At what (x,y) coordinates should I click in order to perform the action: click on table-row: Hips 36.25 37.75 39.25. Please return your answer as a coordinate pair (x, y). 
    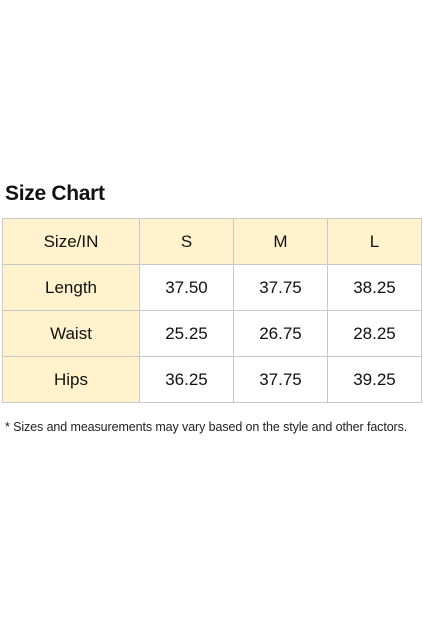
    Looking at the image, I should click on (212, 379).